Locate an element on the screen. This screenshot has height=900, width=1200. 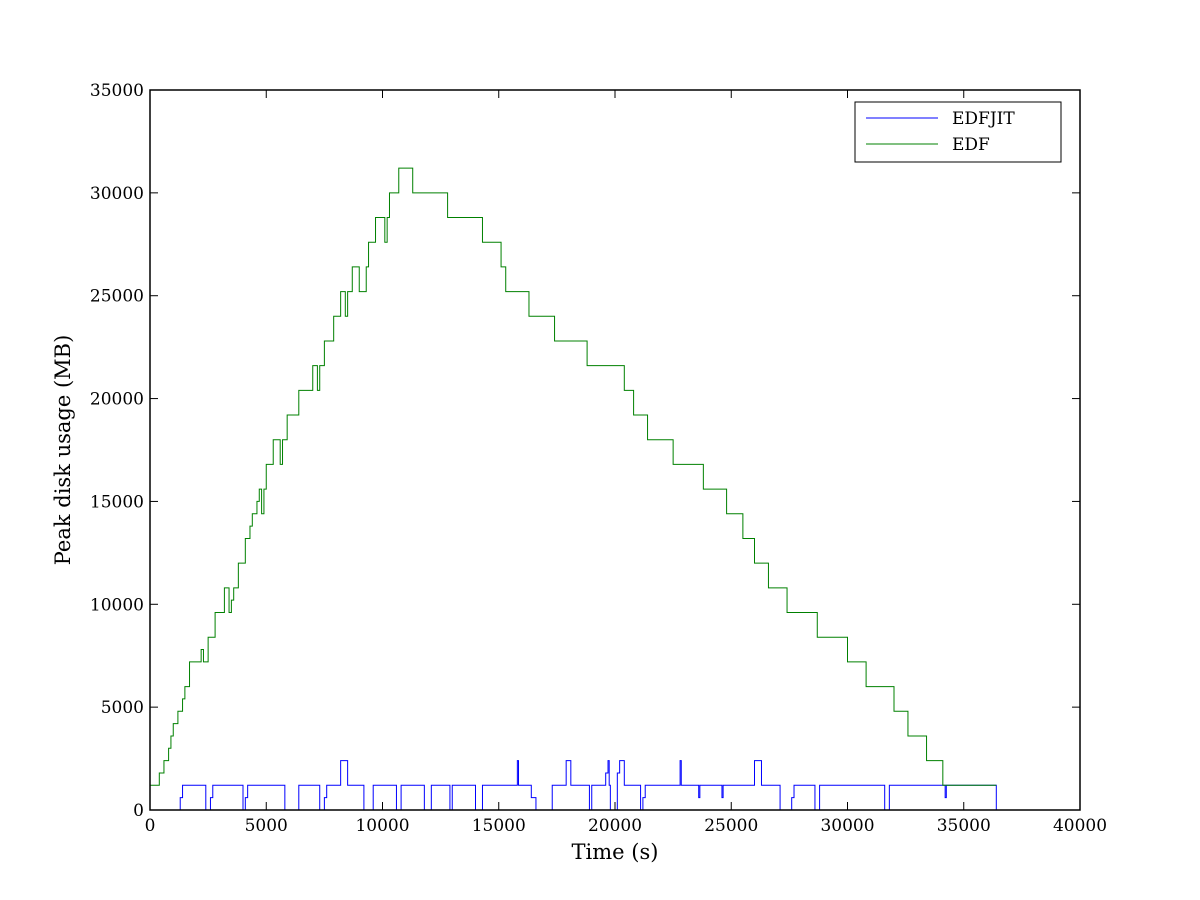
y-tick-label: 10000 is located at coordinates (117, 605).